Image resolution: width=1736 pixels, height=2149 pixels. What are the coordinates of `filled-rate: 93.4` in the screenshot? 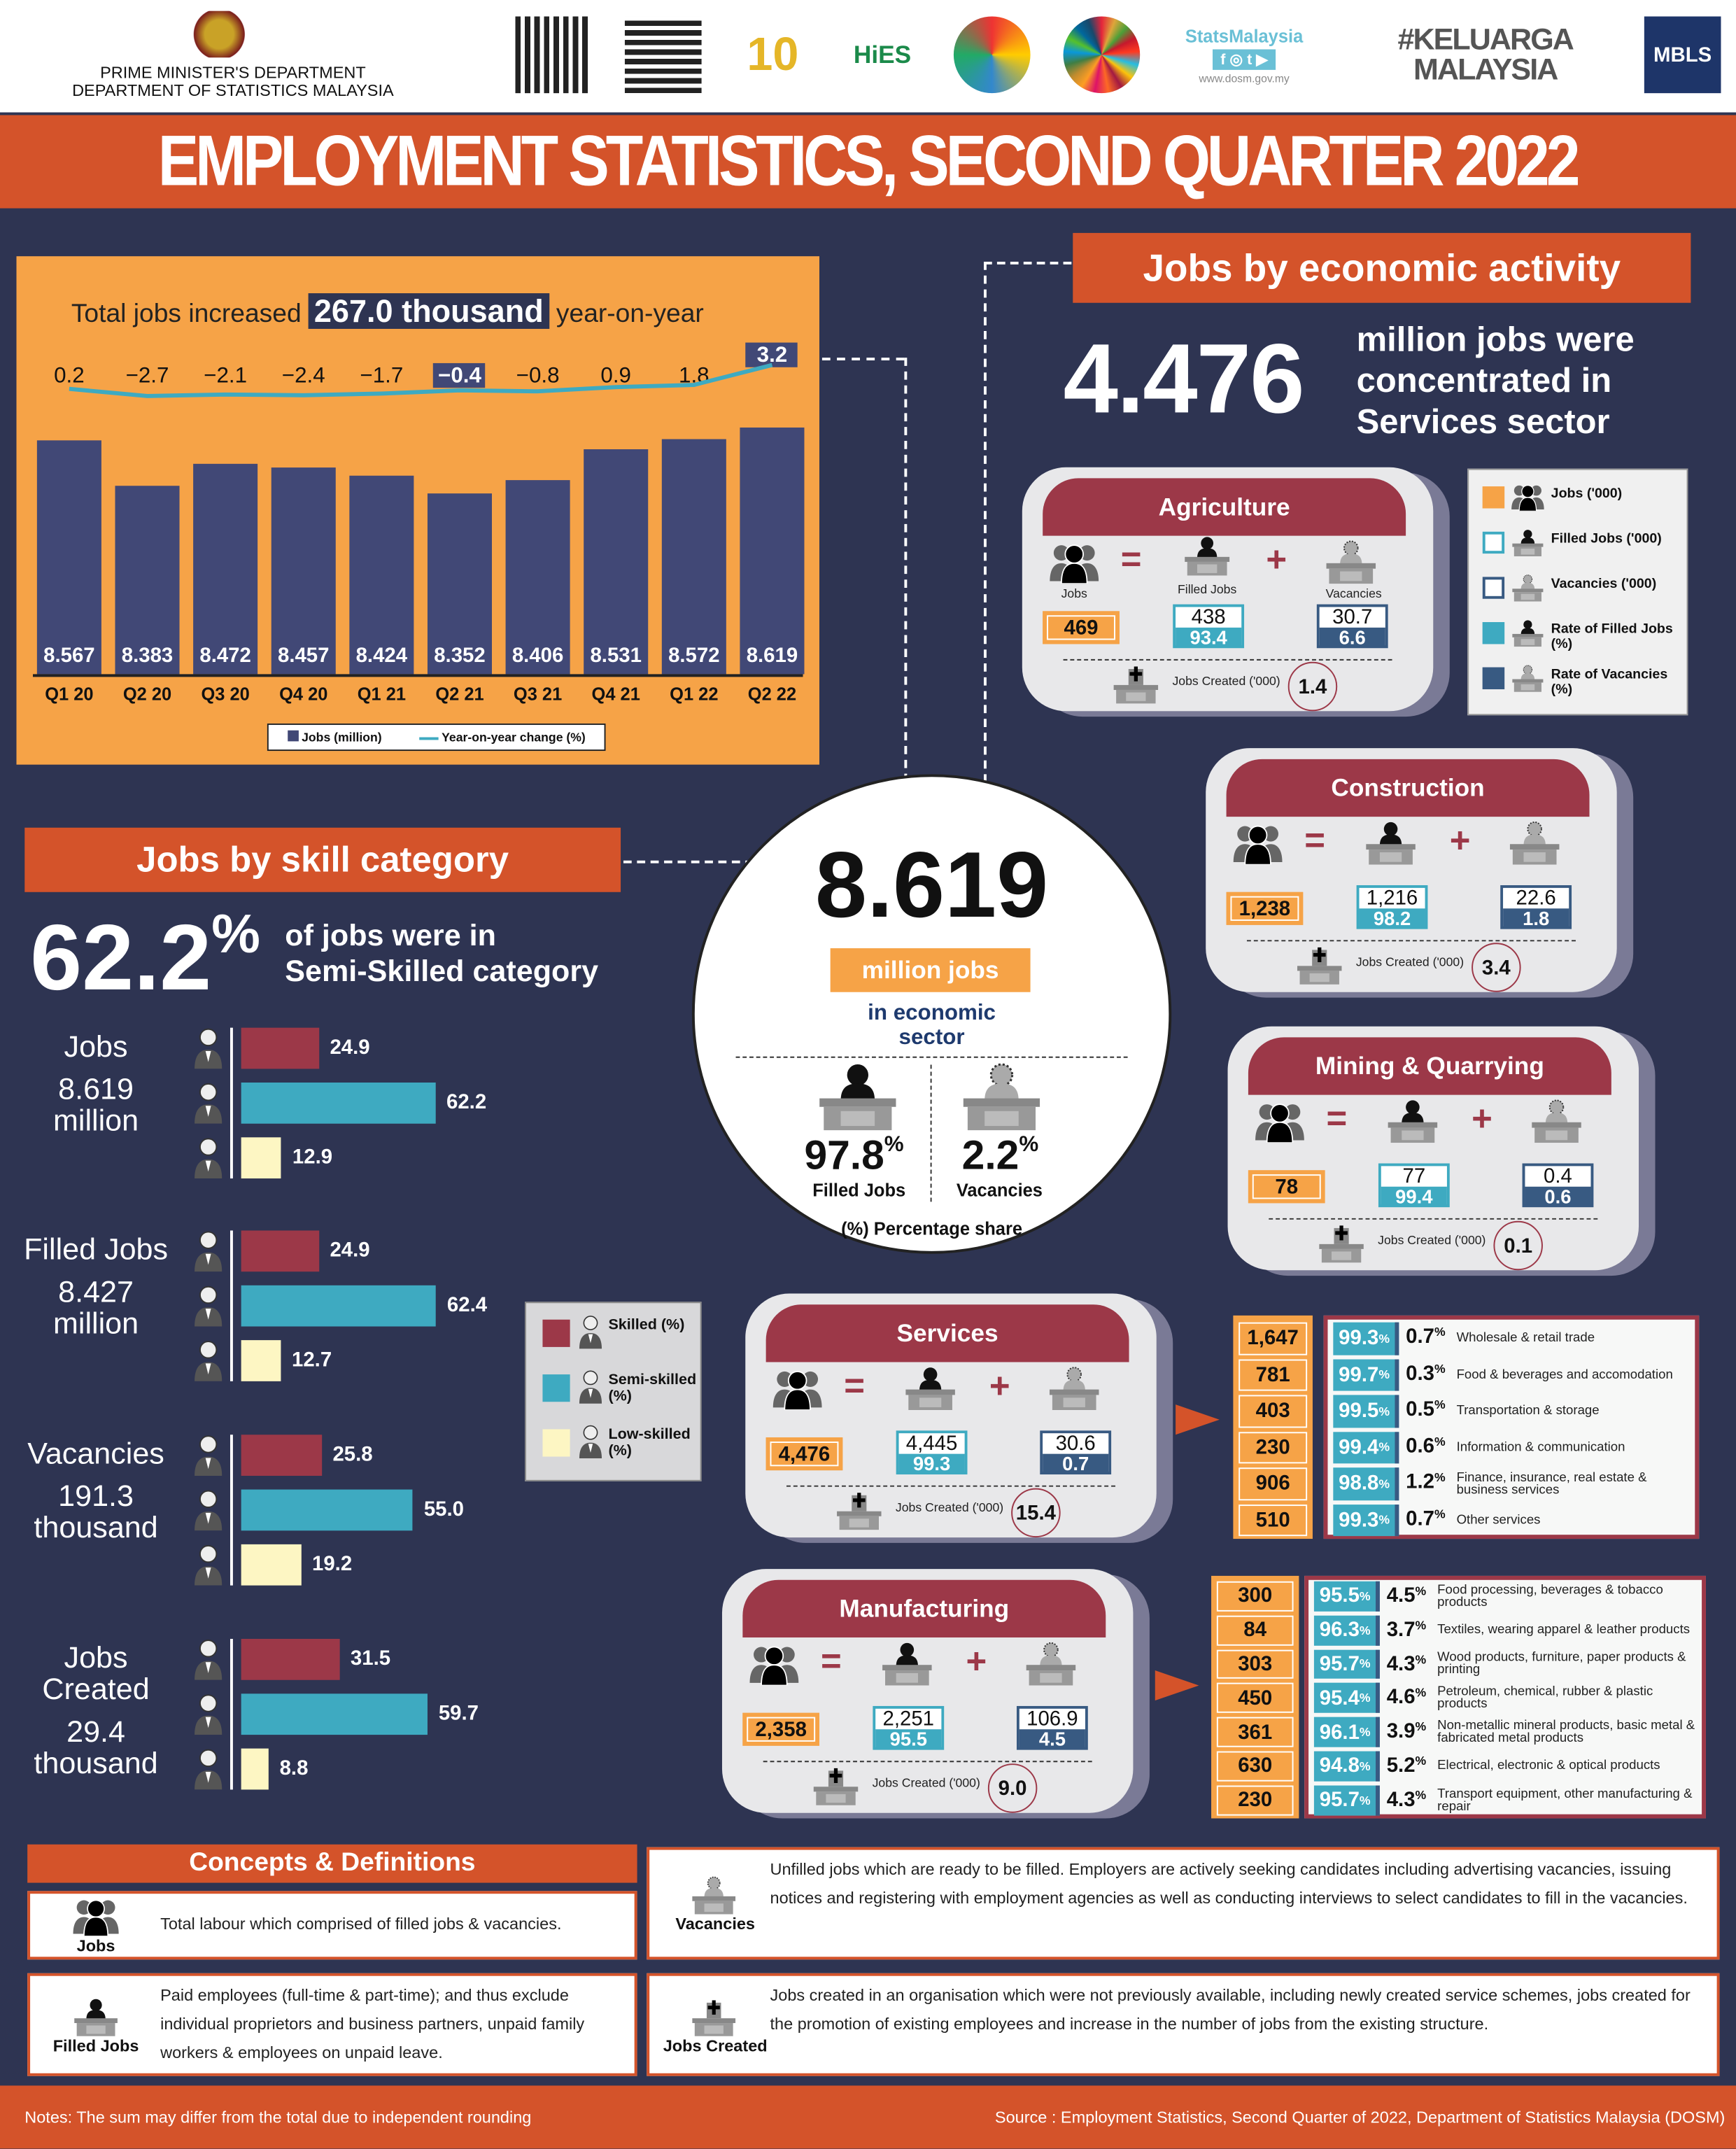 It's located at (1209, 637).